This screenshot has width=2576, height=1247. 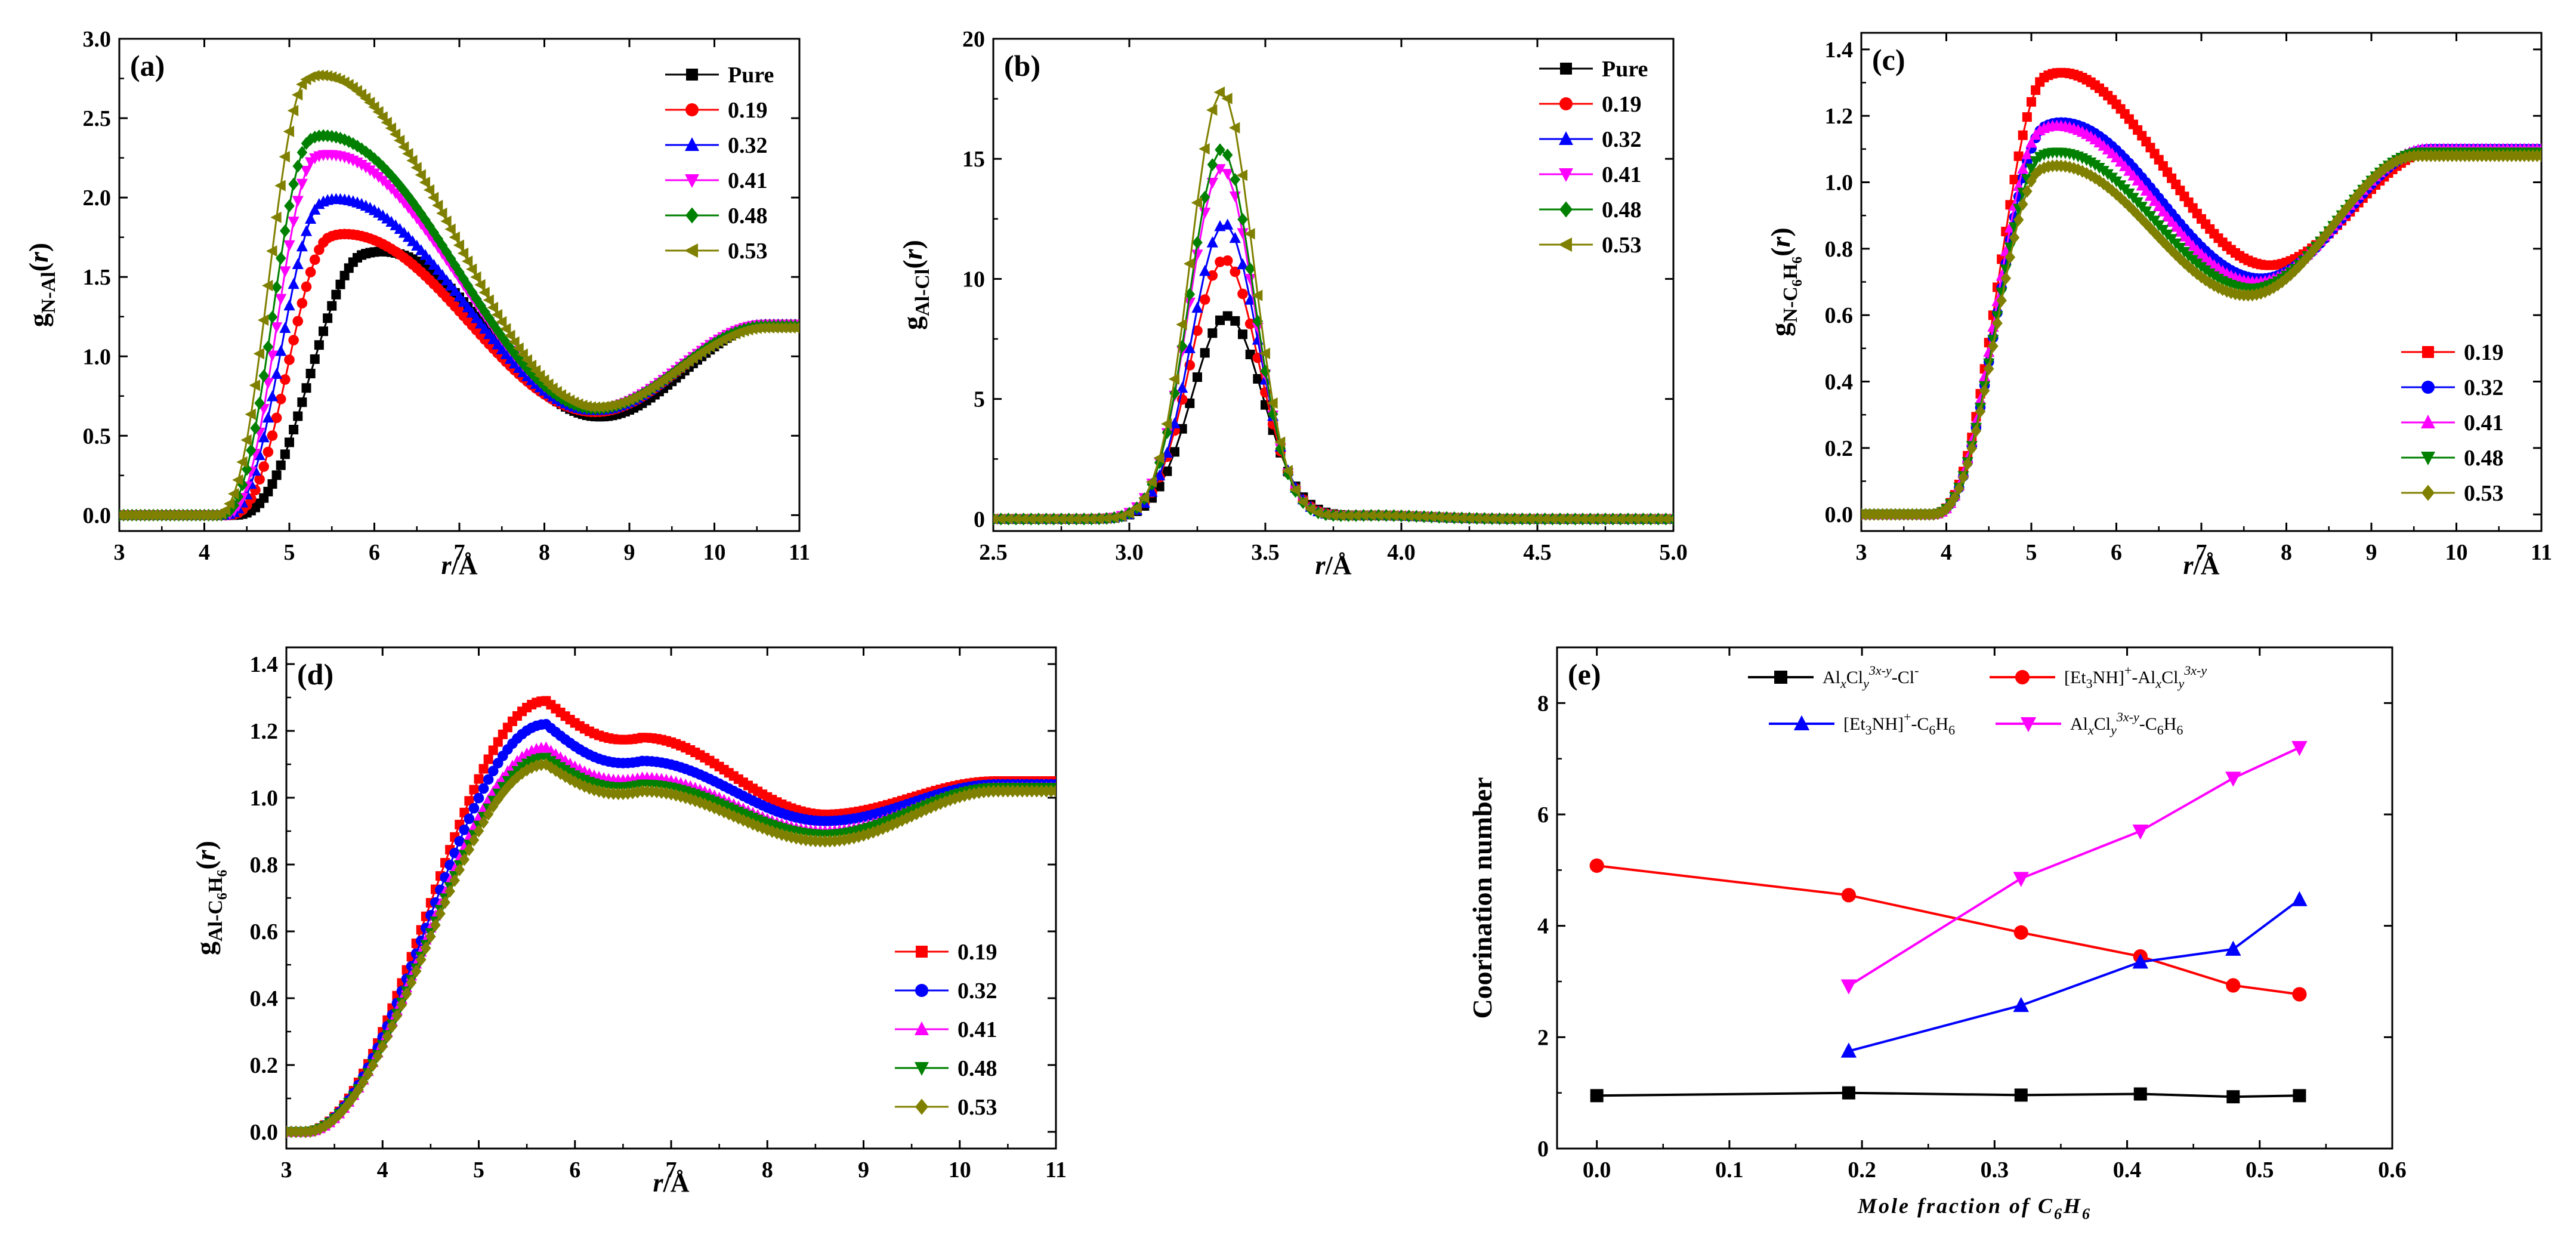 What do you see at coordinates (1593, 70) in the screenshot?
I see `legend-entry: Pure` at bounding box center [1593, 70].